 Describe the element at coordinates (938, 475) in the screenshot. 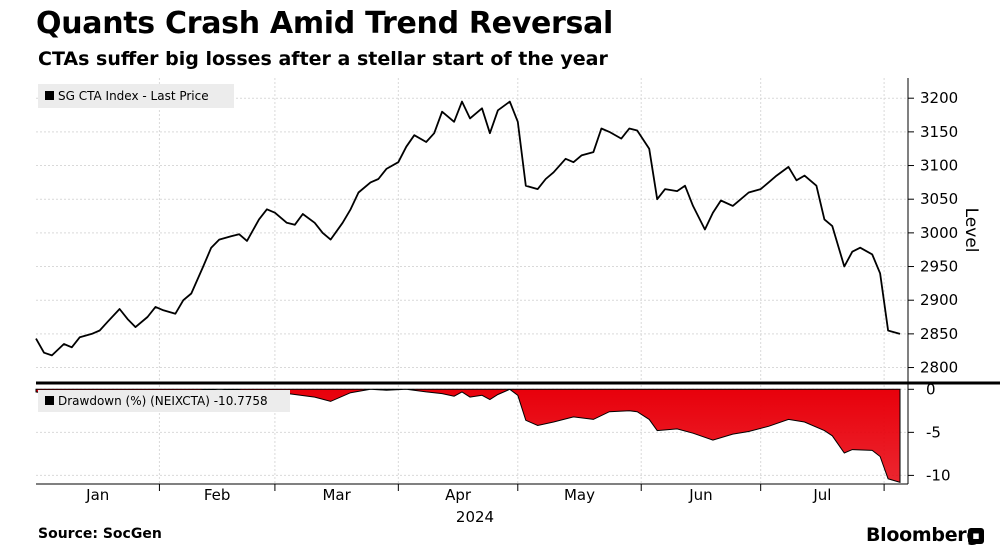

I see `bottom-y-tick-label: -10` at that location.